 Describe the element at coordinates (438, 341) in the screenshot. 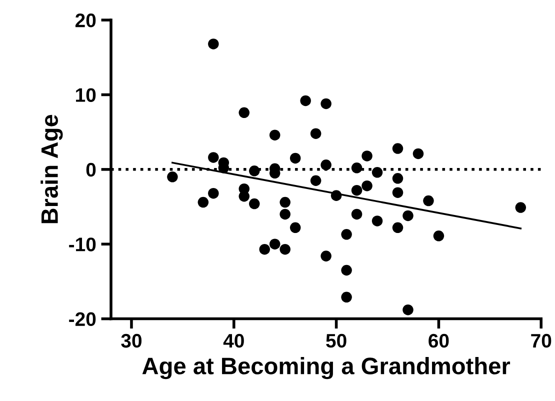

I see `x-tick-label: 60` at that location.